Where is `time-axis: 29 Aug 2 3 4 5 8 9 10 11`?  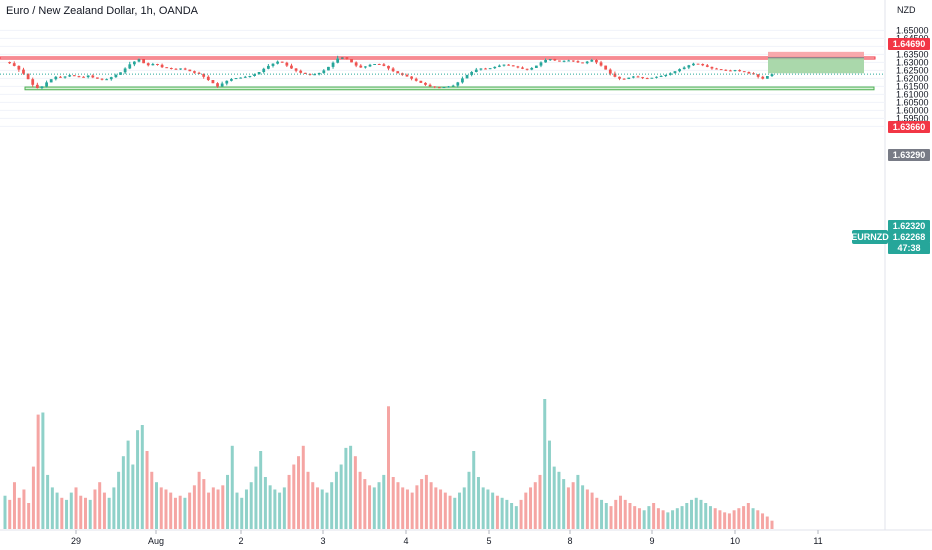 time-axis: 29 Aug 2 3 4 5 8 9 10 11 is located at coordinates (447, 538).